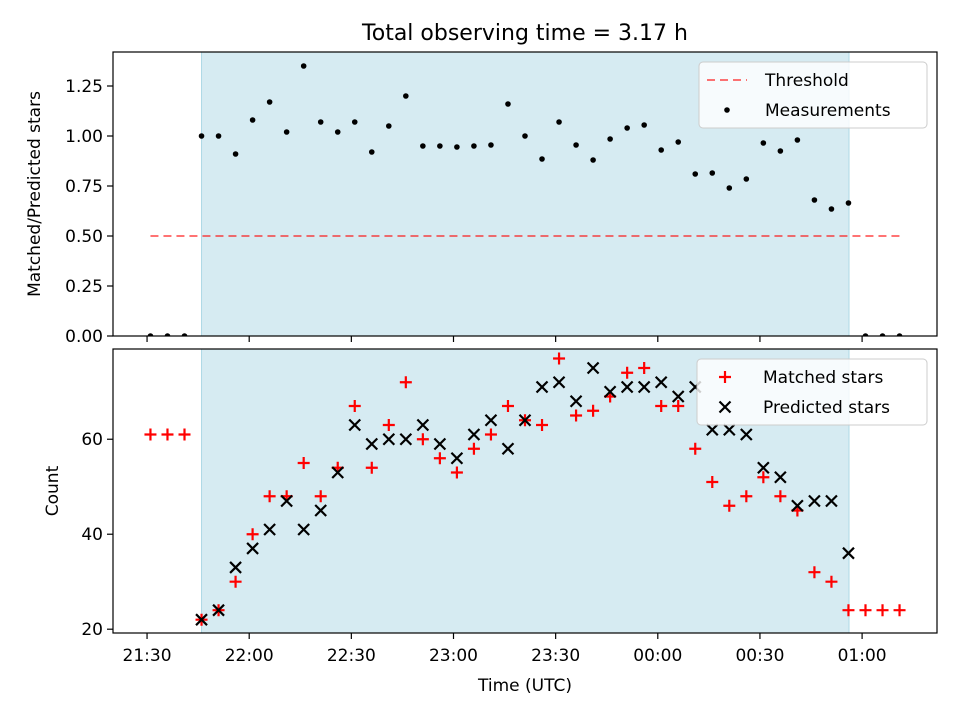  What do you see at coordinates (35, 194) in the screenshot?
I see `y-axis-label: Matched/Predicted stars` at bounding box center [35, 194].